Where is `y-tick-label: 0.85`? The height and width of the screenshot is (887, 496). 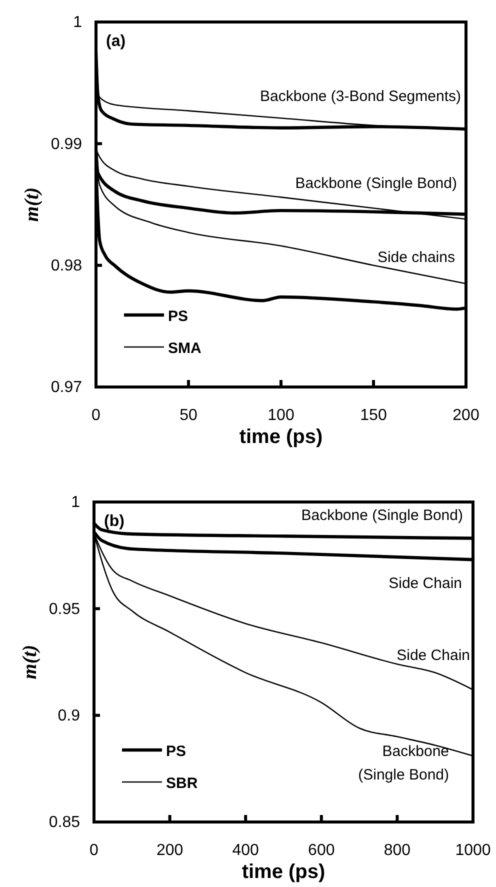
y-tick-label: 0.85 is located at coordinates (64, 823).